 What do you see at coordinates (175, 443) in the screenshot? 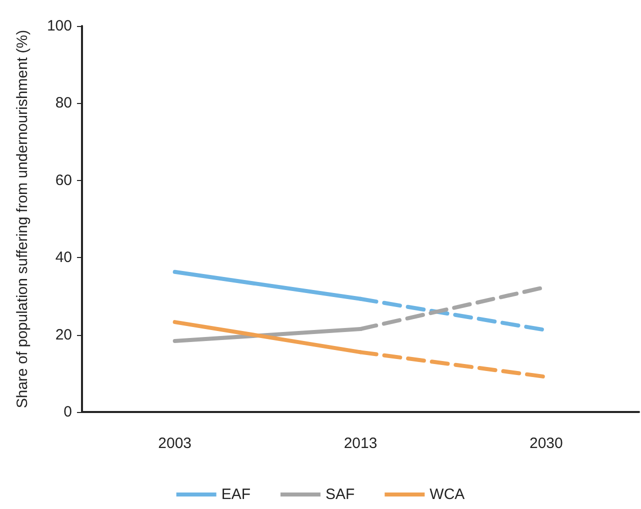
I see `x-tick-label: 2003` at bounding box center [175, 443].